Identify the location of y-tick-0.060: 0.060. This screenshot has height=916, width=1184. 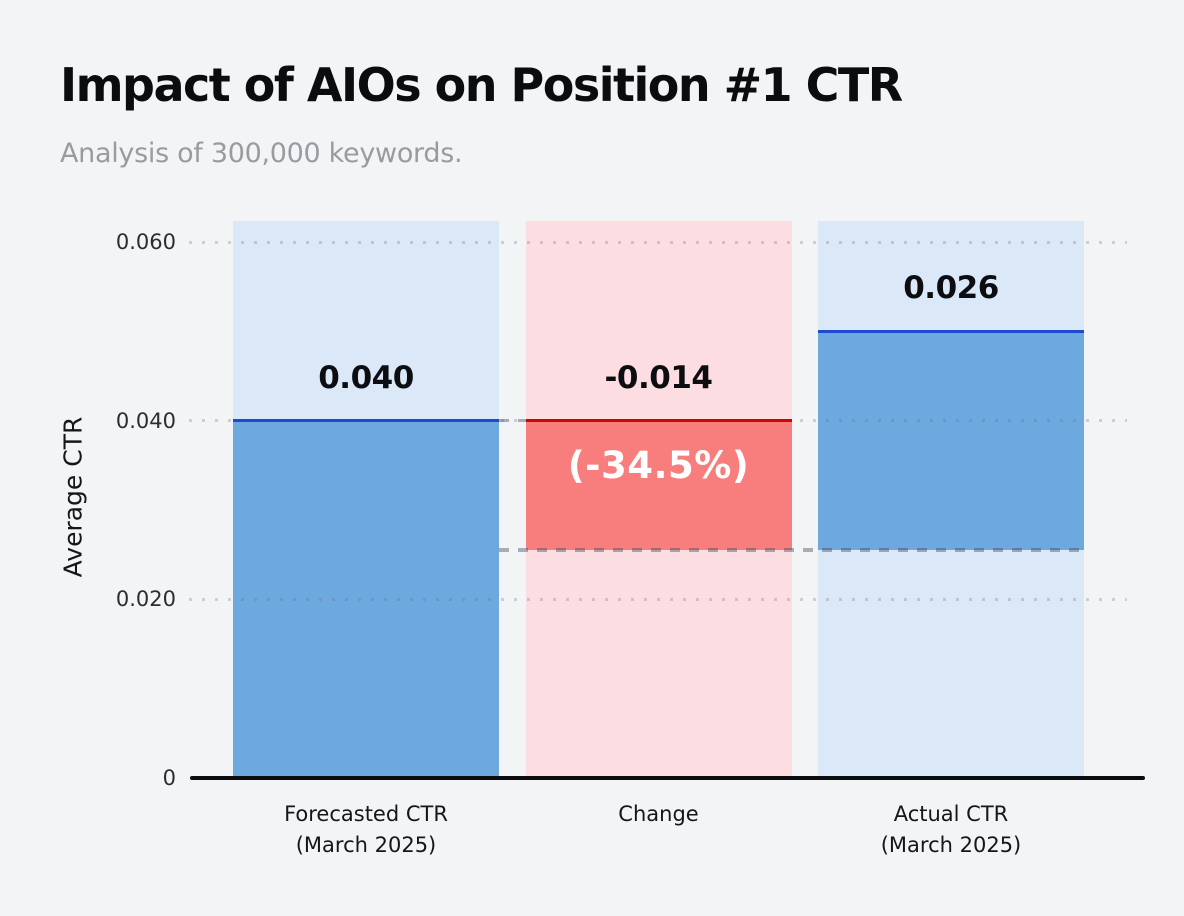
(145, 242).